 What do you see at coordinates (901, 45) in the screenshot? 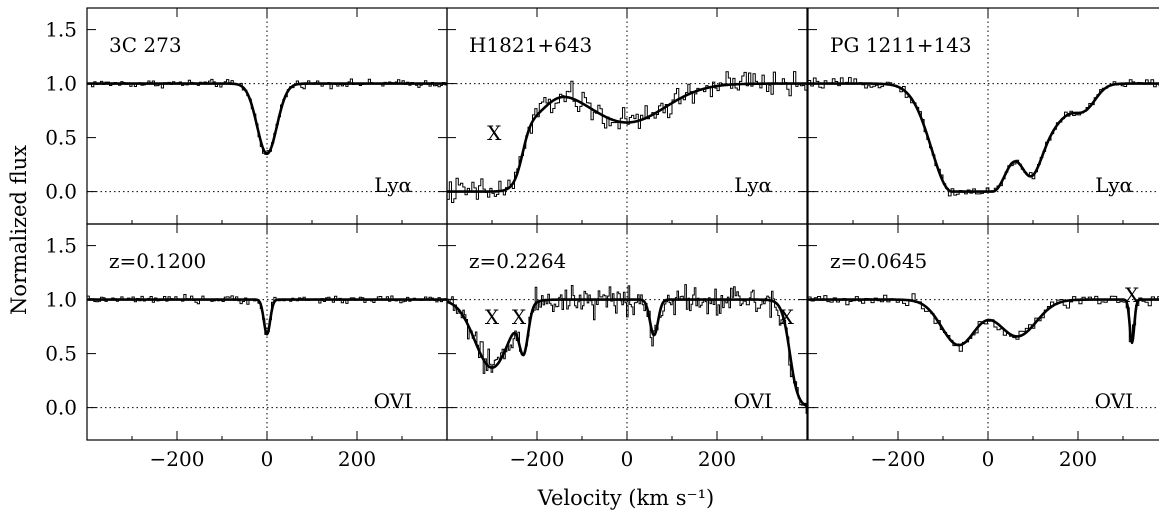
I see `object-name-label: PG 1211+143` at bounding box center [901, 45].